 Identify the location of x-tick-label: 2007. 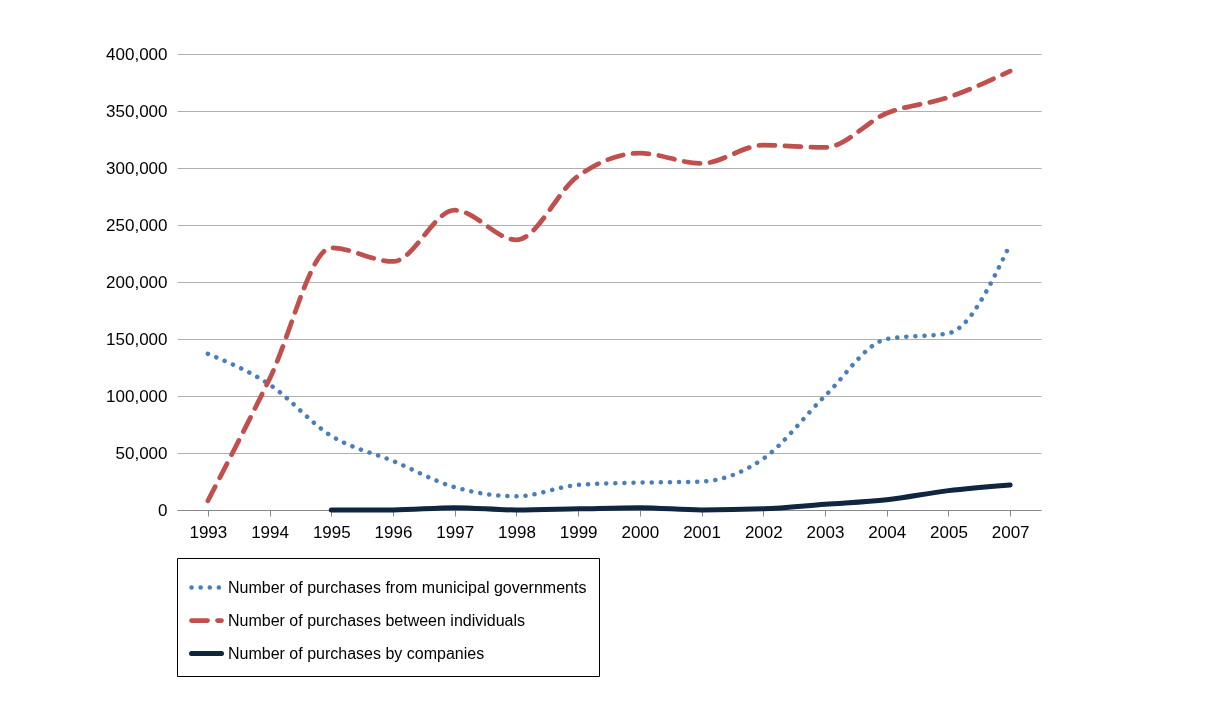
(1010, 532).